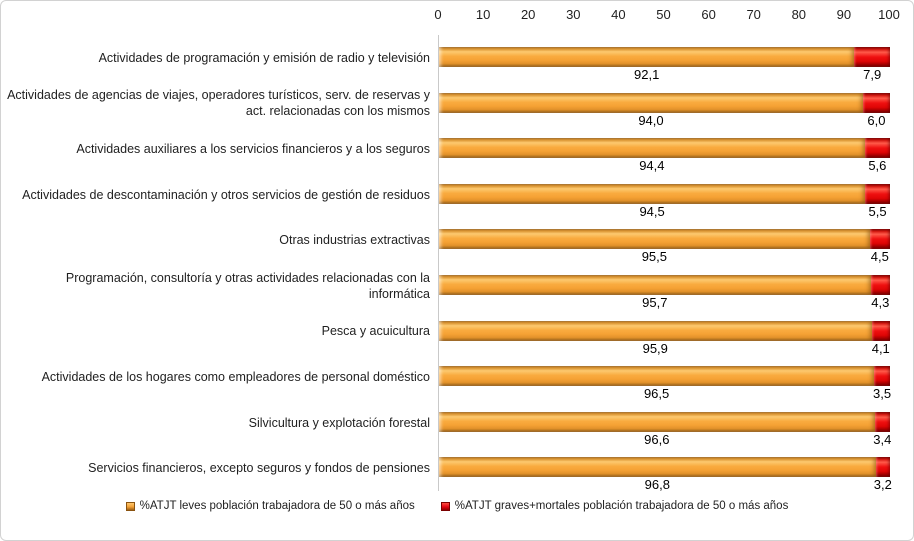 This screenshot has height=541, width=914. What do you see at coordinates (799, 14) in the screenshot?
I see `x-axis-tick-label: 80` at bounding box center [799, 14].